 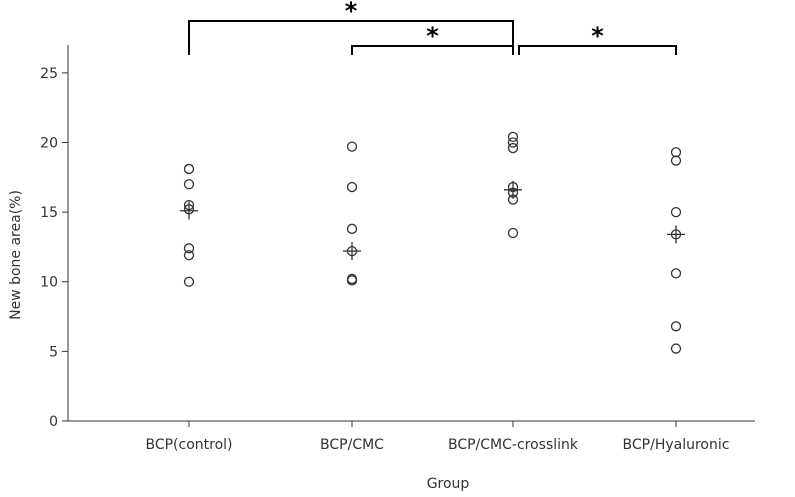 What do you see at coordinates (53, 352) in the screenshot?
I see `y-tick-label: 5` at bounding box center [53, 352].